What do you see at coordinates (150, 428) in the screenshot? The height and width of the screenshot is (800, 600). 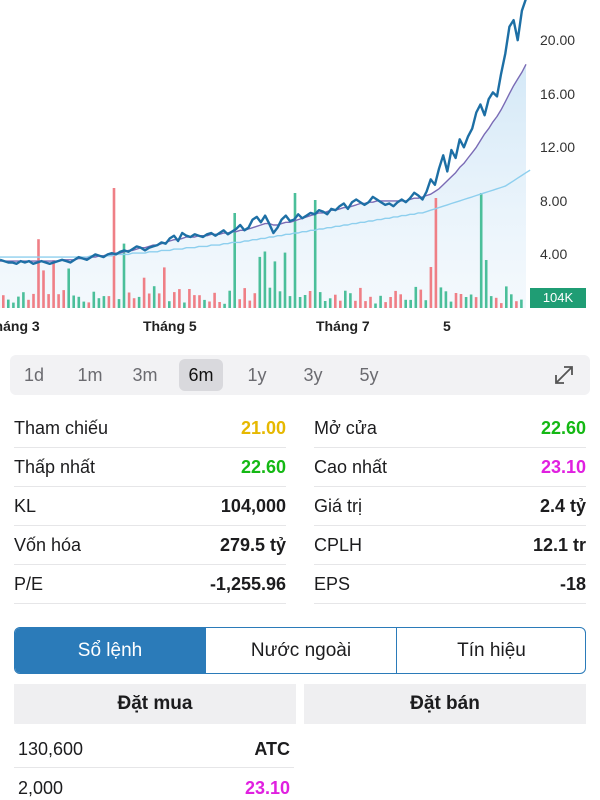 I see `stat-reference: Tham chiếu 21.00` at bounding box center [150, 428].